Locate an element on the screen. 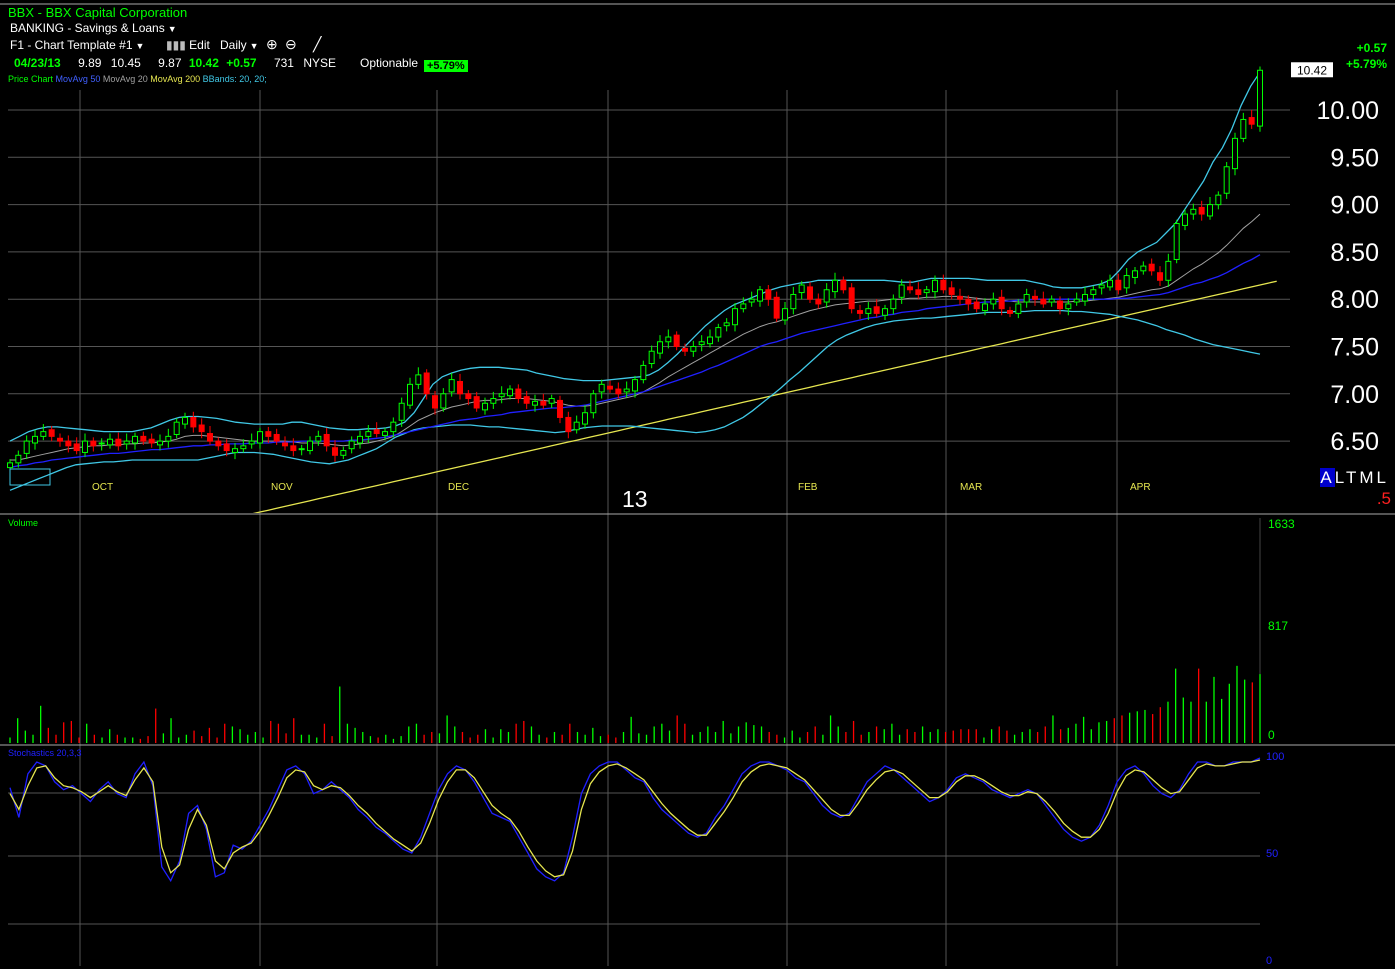  timeframe-l2: L is located at coordinates (1382, 477).